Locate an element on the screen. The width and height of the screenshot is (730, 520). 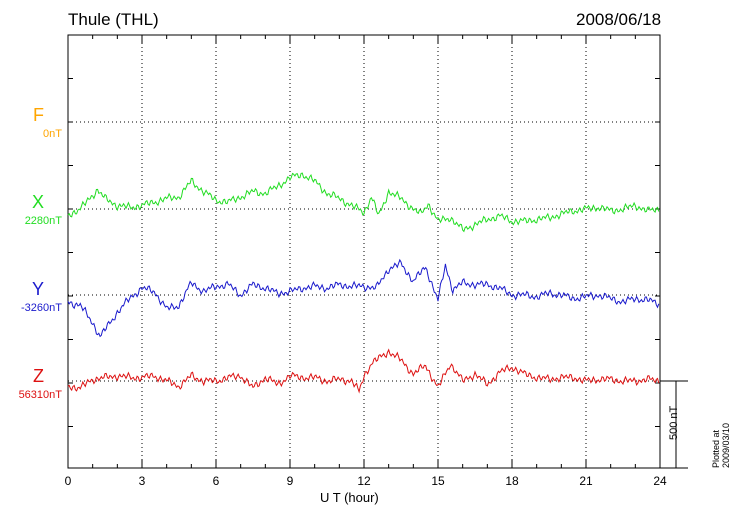
baseline-label-x: 2280nT is located at coordinates (43, 221).